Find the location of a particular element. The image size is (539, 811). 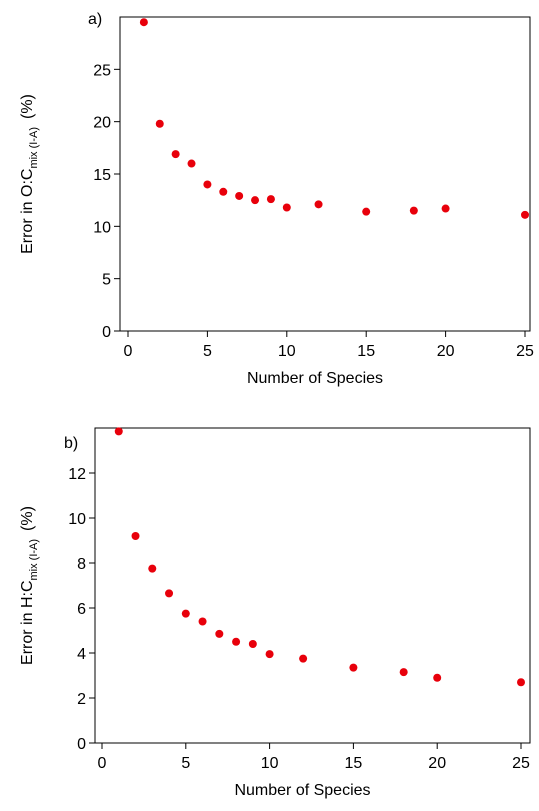

y-tick-label: 5 is located at coordinates (106, 280).